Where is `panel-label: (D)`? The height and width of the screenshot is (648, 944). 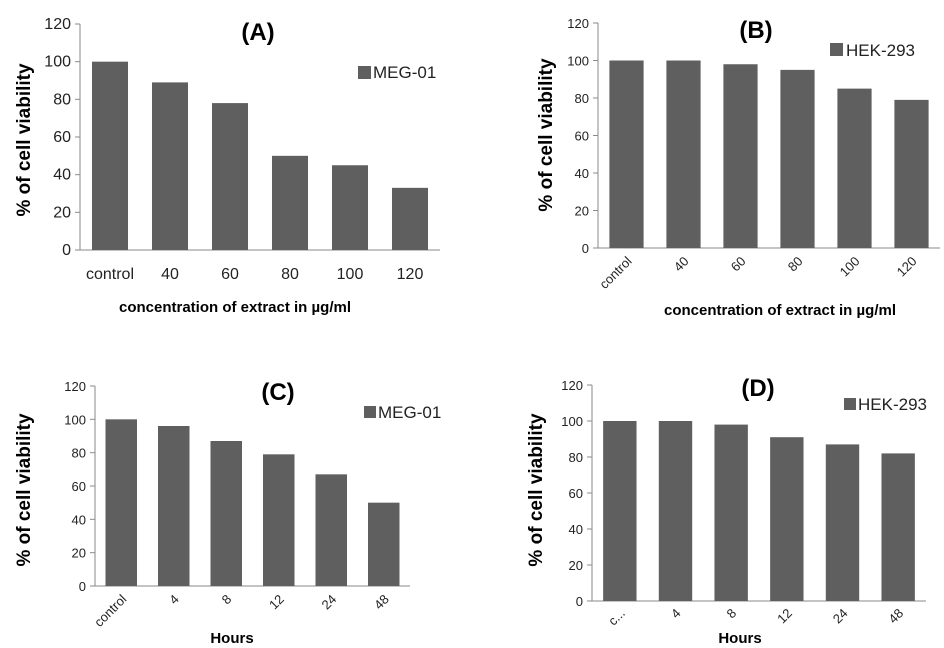
panel-label: (D) is located at coordinates (757, 388).